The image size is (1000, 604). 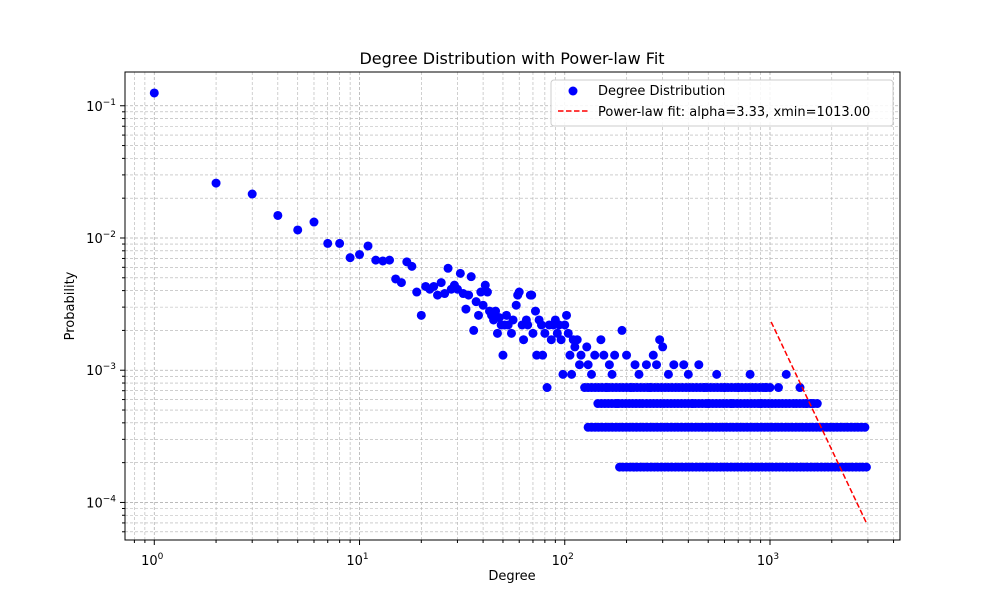 What do you see at coordinates (101, 106) in the screenshot?
I see `y-tick-label: 10⁻¹` at bounding box center [101, 106].